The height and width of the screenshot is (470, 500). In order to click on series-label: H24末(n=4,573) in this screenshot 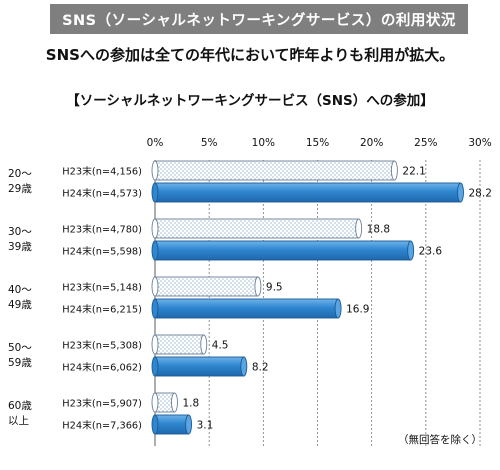, I will do `click(102, 193)`.